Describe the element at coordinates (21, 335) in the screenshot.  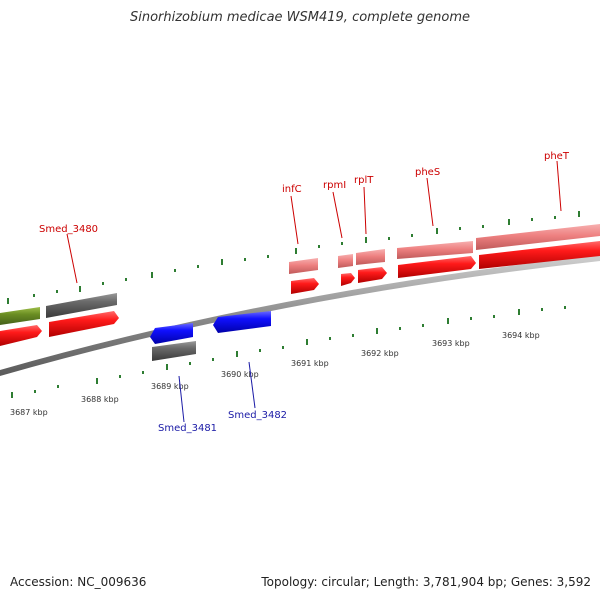
I see `cds-left` at that location.